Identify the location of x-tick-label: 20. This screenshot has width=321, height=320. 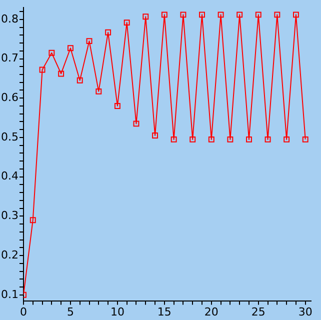
(211, 311).